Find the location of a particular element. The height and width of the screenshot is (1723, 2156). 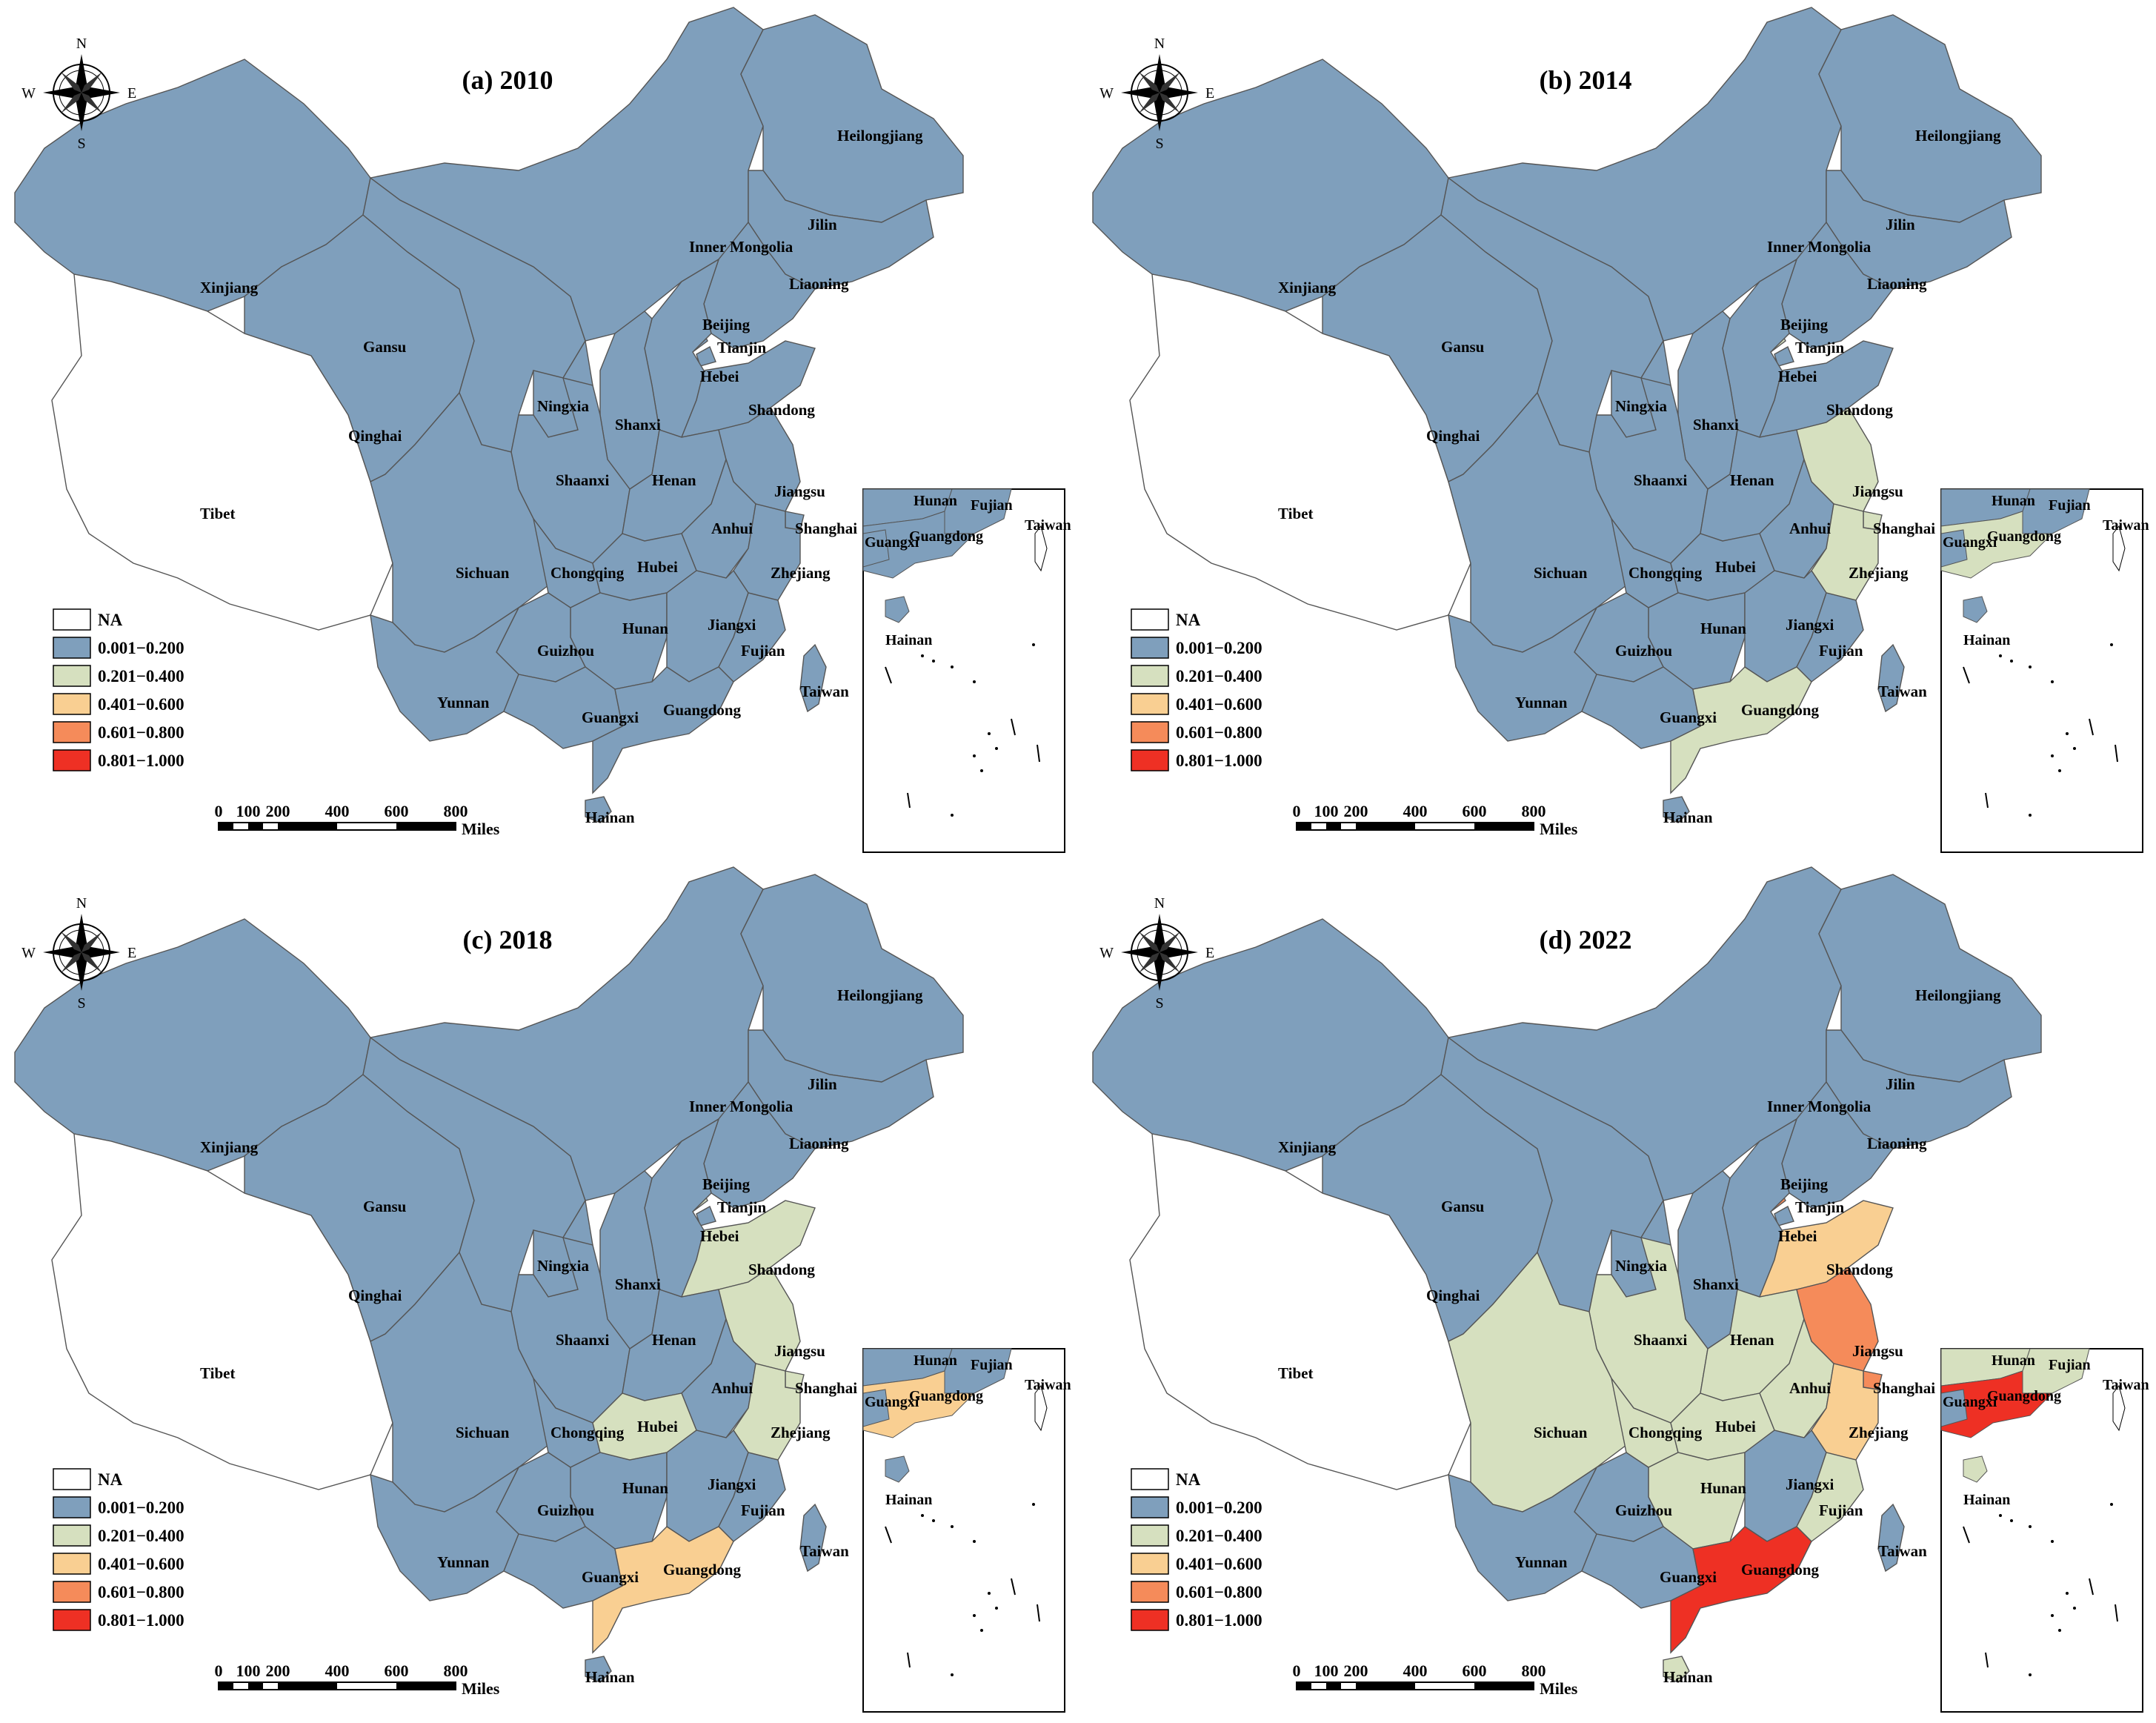

compass-w-label: W is located at coordinates (28, 953).